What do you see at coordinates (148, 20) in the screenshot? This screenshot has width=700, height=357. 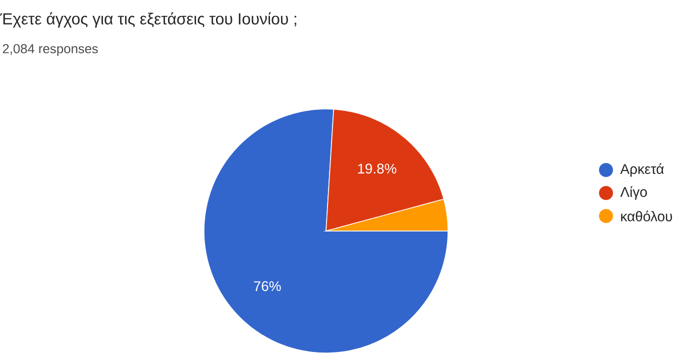 I see `chart-title: Έχετε άγχος για τις εξετάσεις του Ιουνίου ;` at bounding box center [148, 20].